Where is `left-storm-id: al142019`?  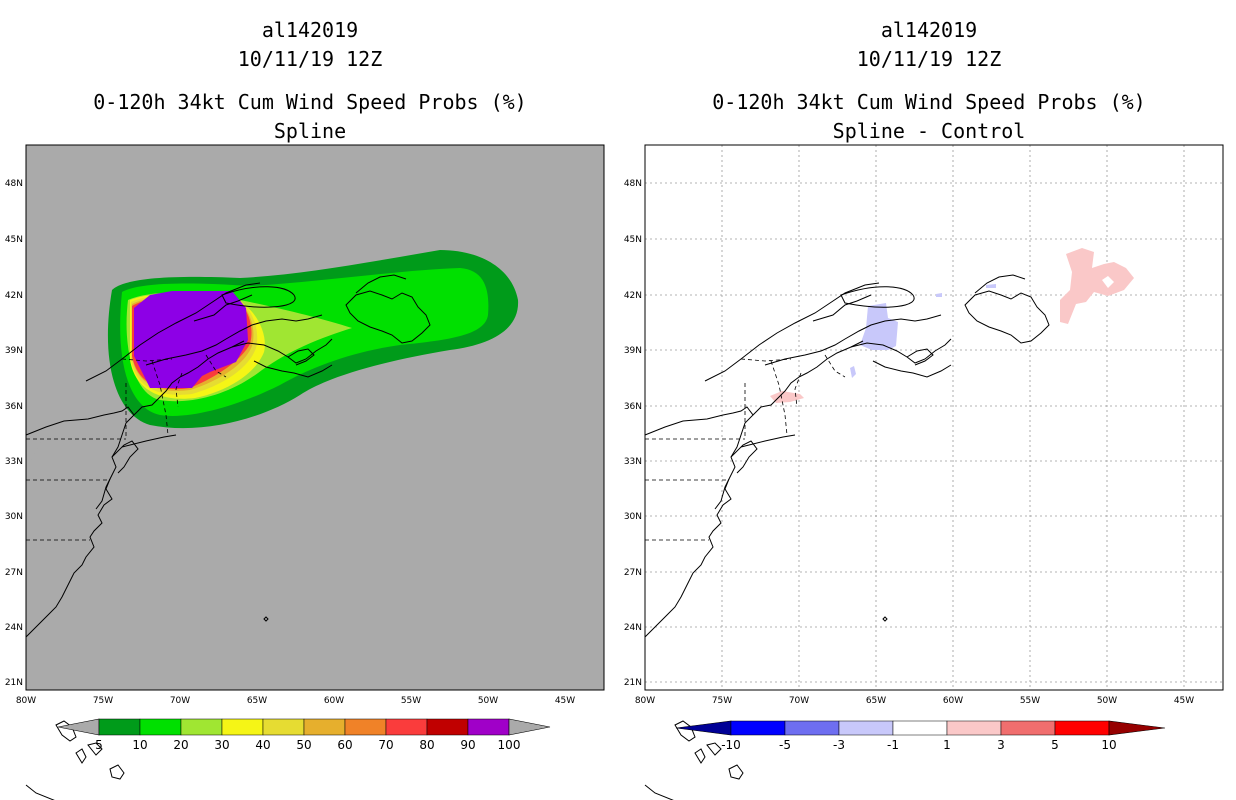 left-storm-id: al142019 is located at coordinates (310, 30).